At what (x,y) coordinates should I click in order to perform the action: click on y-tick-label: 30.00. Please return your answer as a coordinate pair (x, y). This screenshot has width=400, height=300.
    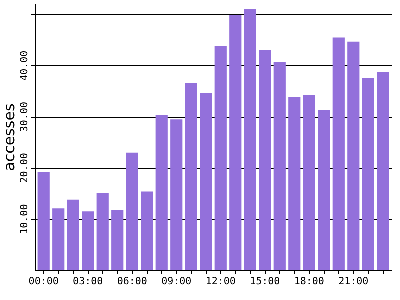
    Looking at the image, I should click on (25, 117).